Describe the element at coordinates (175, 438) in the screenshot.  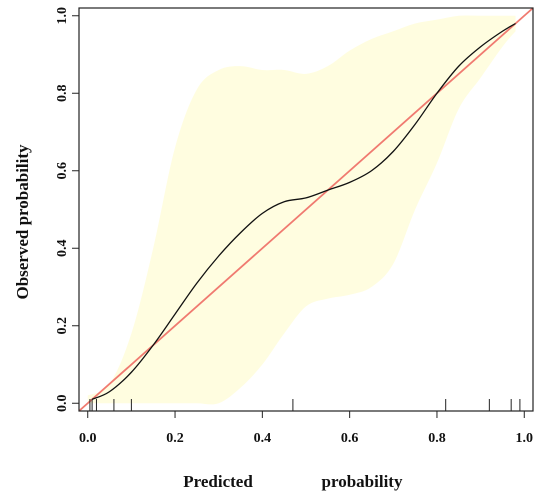
I see `x-tick-label: 0.2` at that location.